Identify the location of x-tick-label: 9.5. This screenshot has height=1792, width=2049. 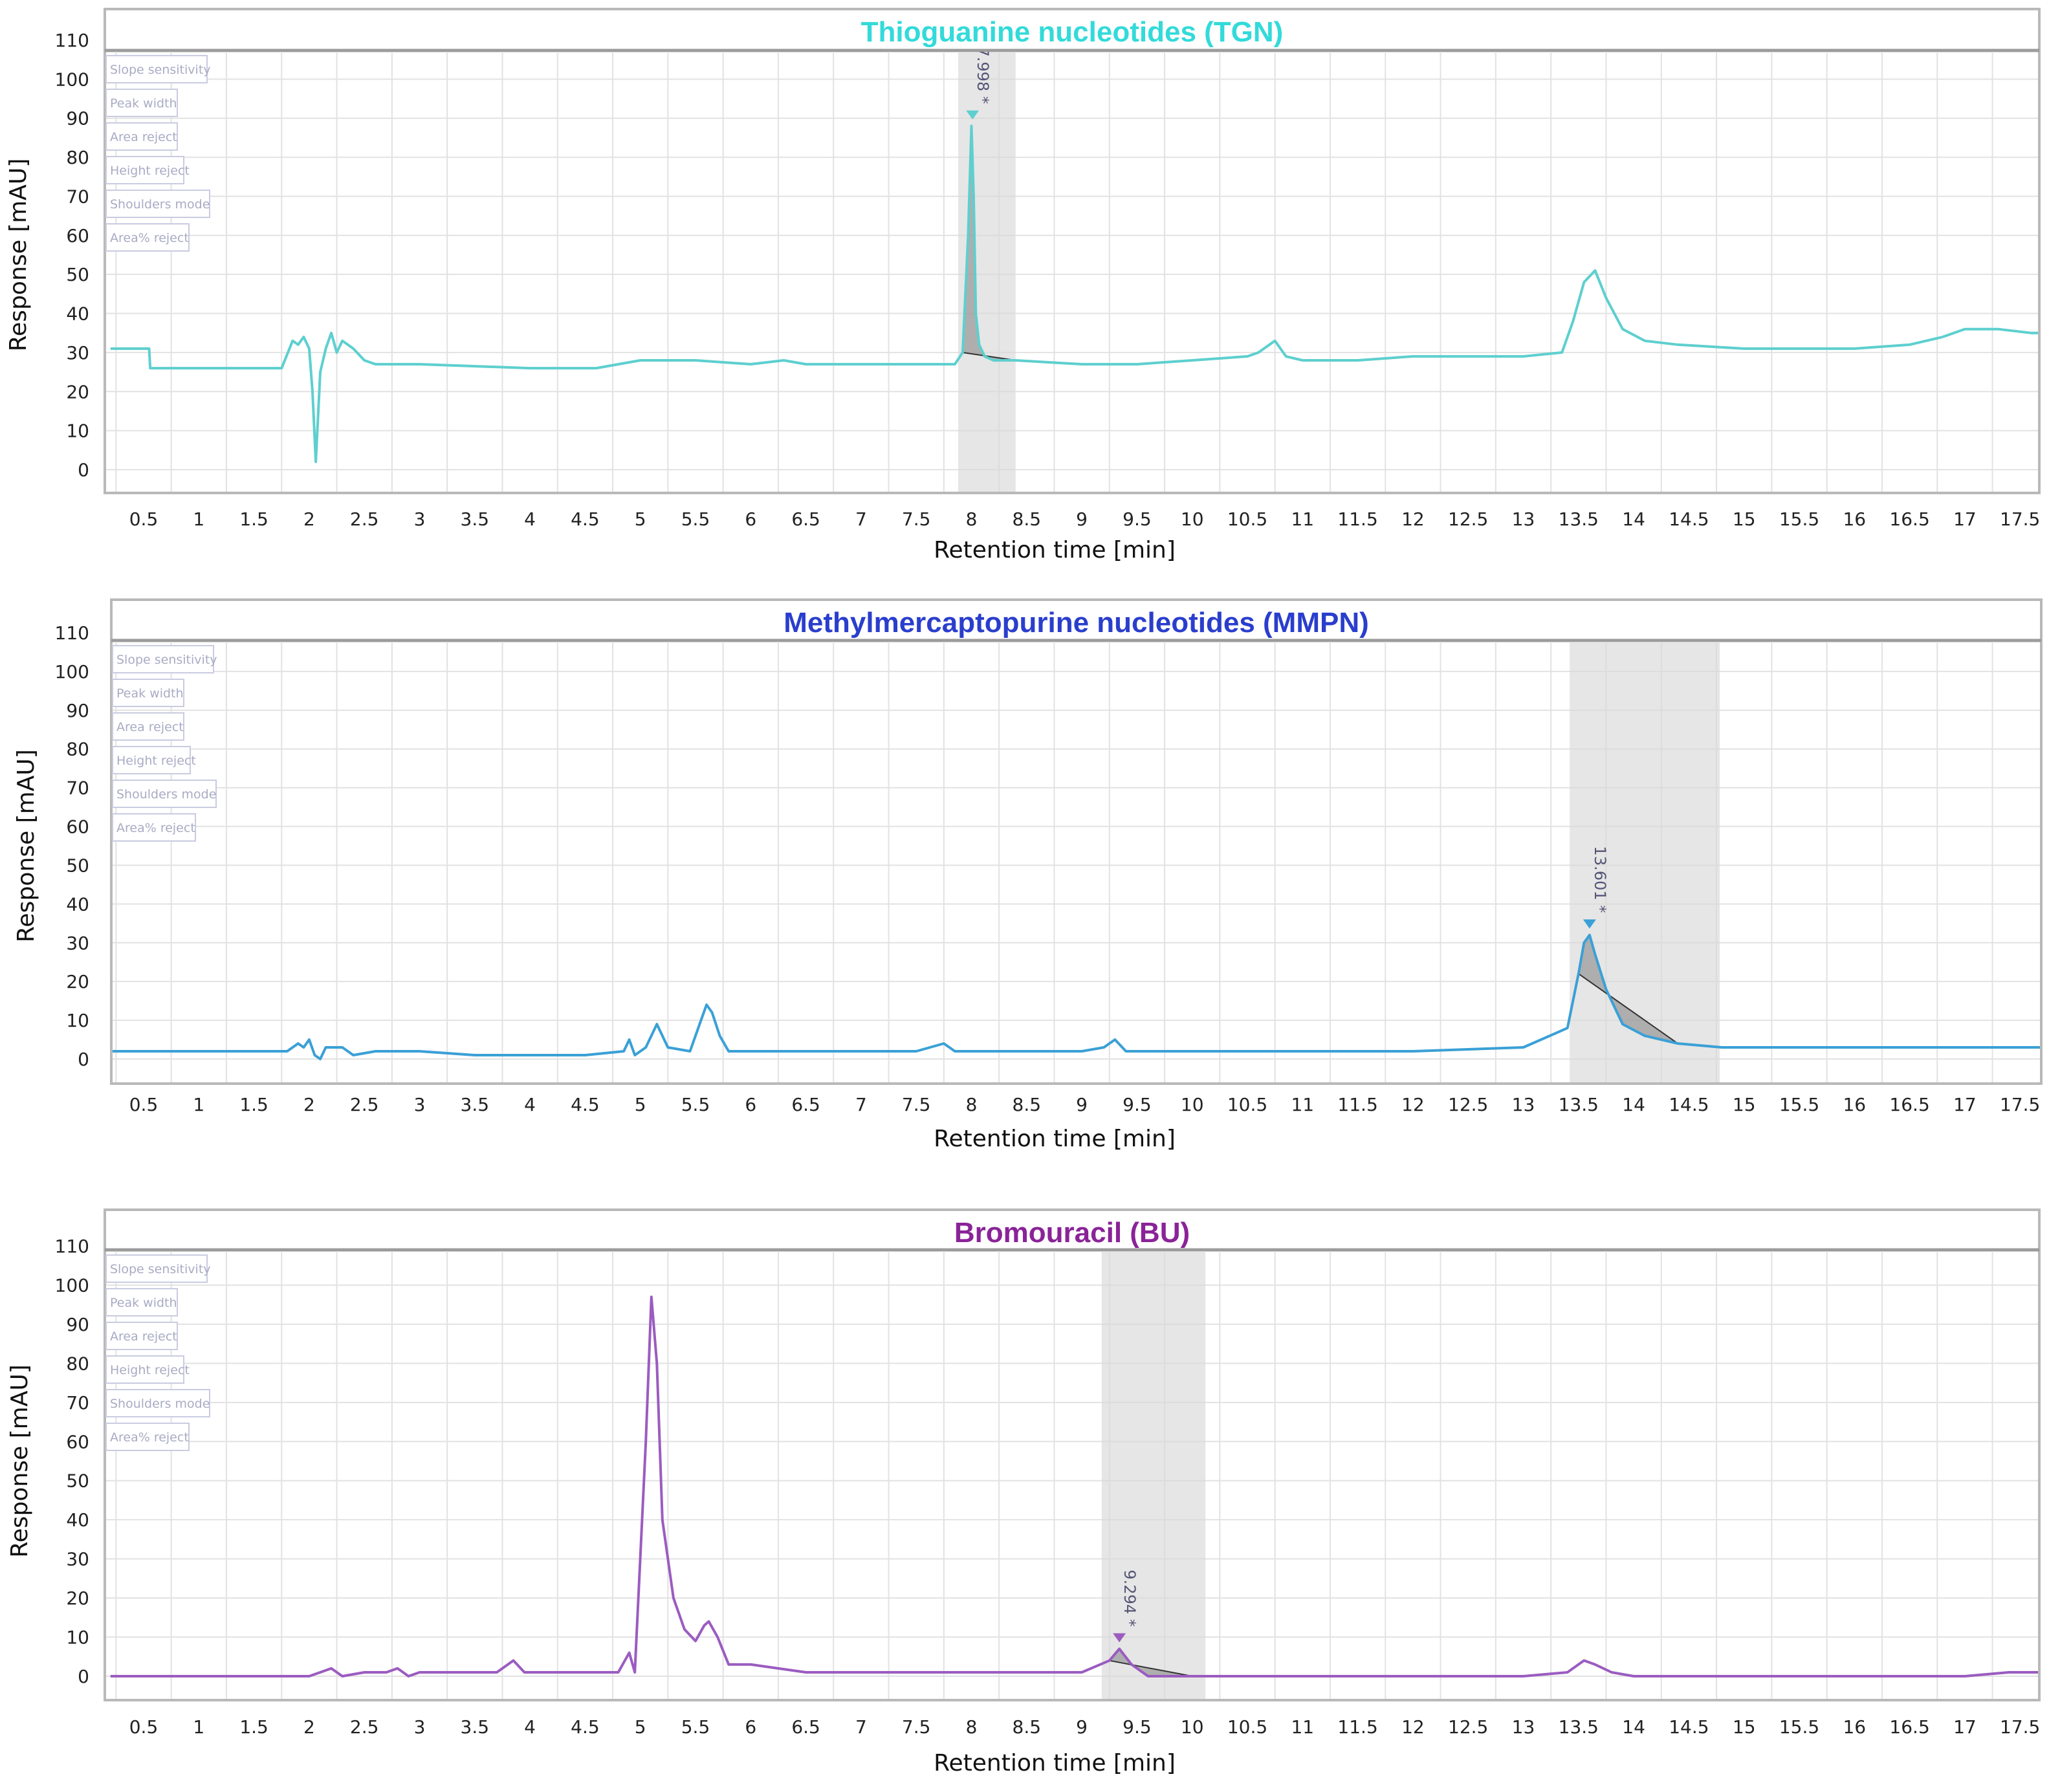
(1137, 1104).